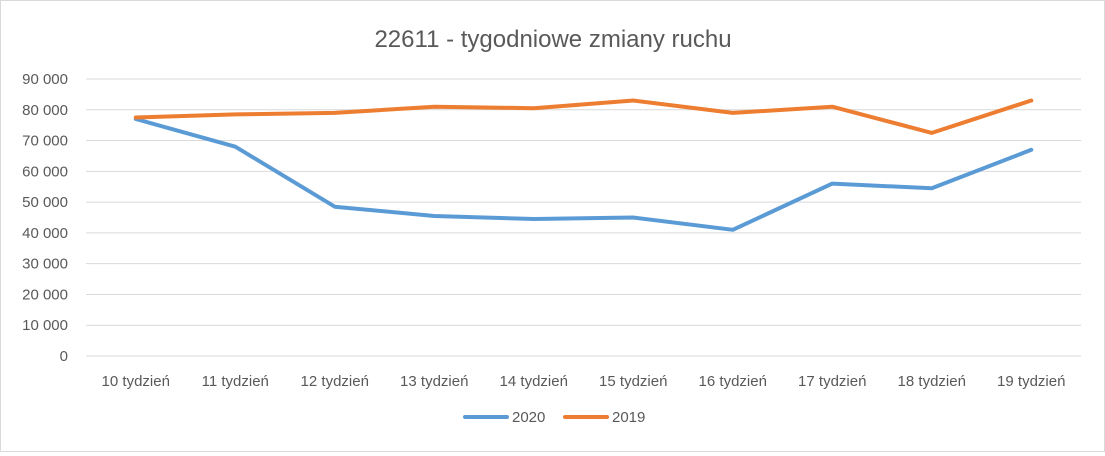 The image size is (1105, 456). What do you see at coordinates (235, 381) in the screenshot?
I see `x-tick-label: 11 tydzień` at bounding box center [235, 381].